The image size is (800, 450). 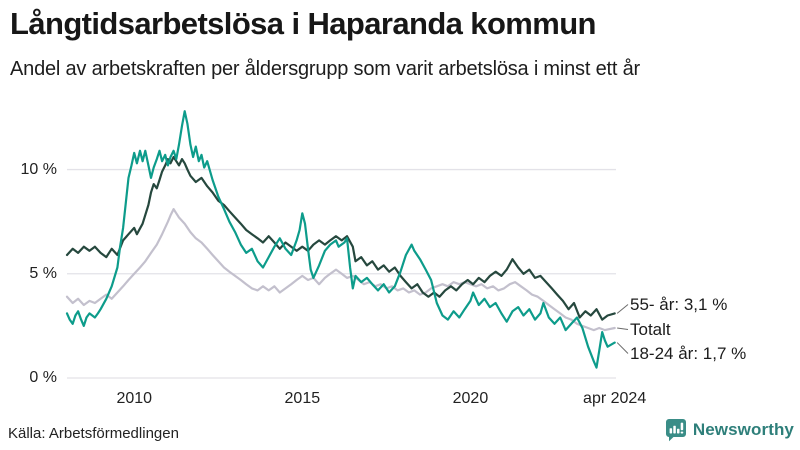 I want to click on series-end-label-totalt: Totalt, so click(x=650, y=329).